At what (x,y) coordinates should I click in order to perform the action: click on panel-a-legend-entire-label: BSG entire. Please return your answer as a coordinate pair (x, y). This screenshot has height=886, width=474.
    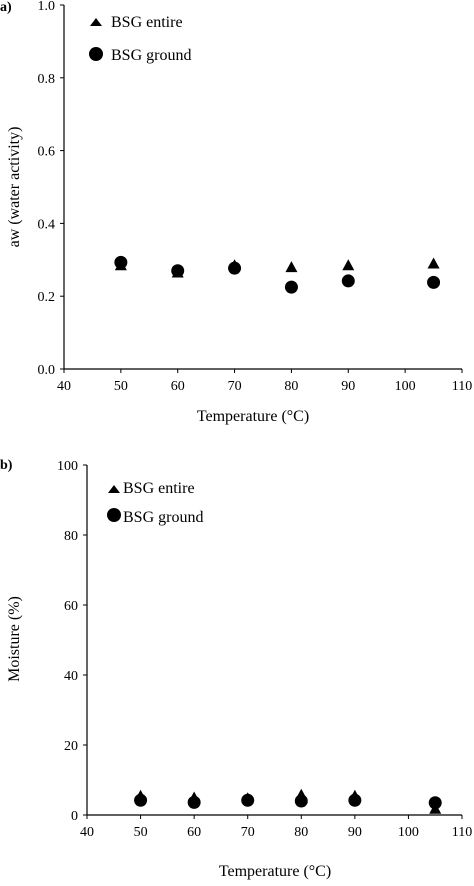
    Looking at the image, I should click on (147, 22).